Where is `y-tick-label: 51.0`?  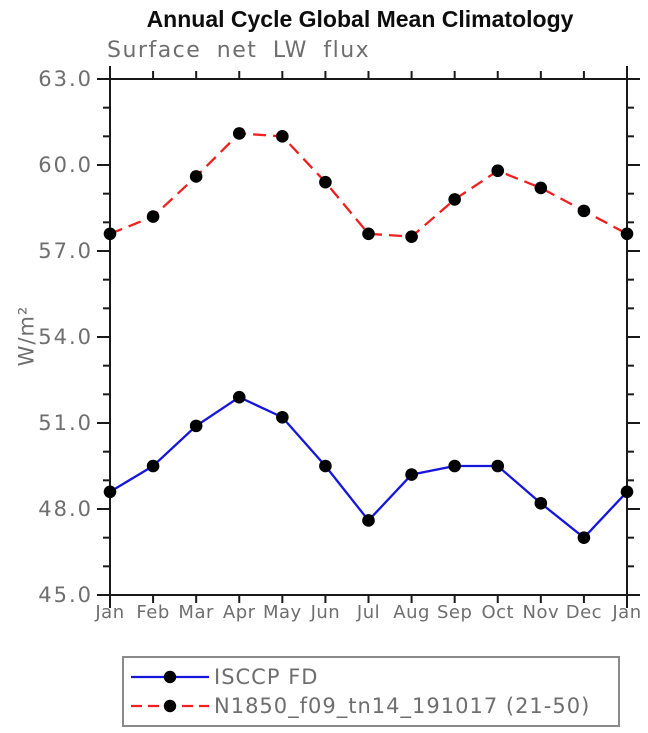 y-tick-label: 51.0 is located at coordinates (65, 423).